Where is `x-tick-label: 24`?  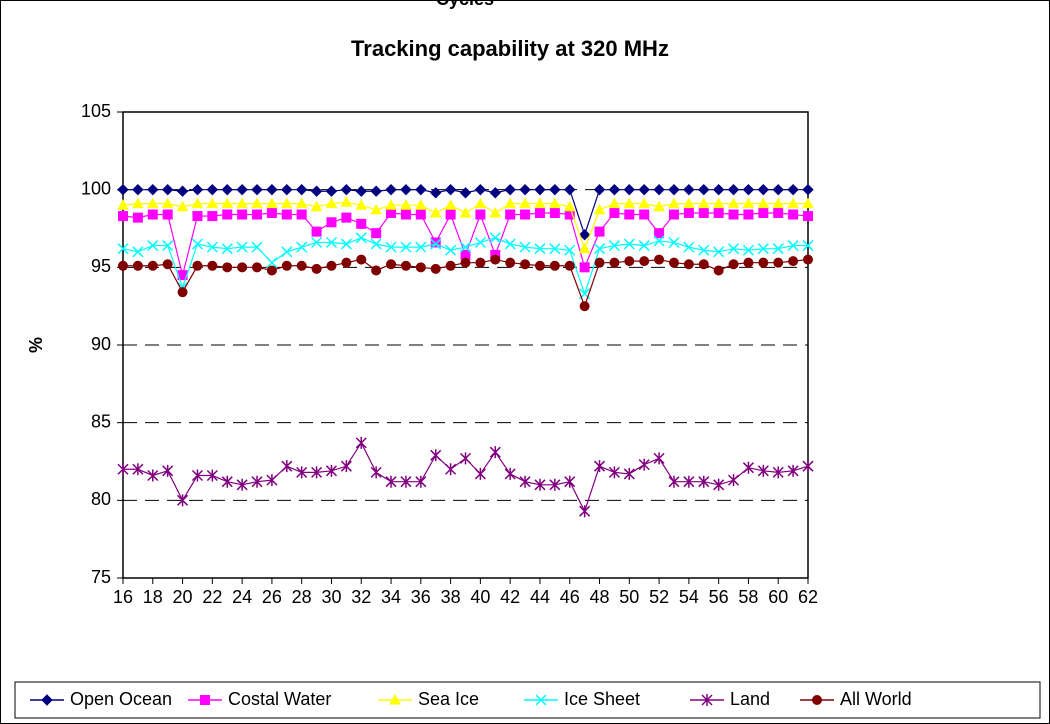 x-tick-label: 24 is located at coordinates (242, 597).